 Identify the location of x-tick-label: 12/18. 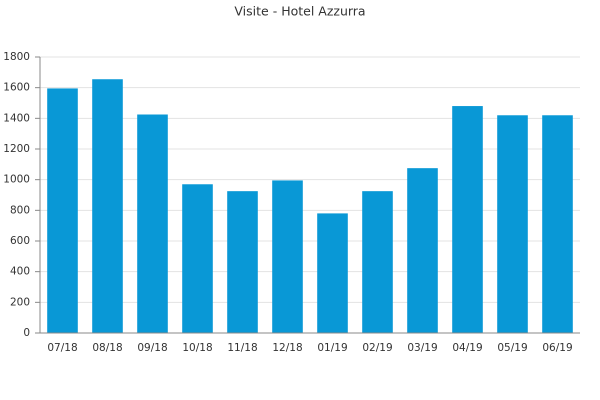
(287, 348).